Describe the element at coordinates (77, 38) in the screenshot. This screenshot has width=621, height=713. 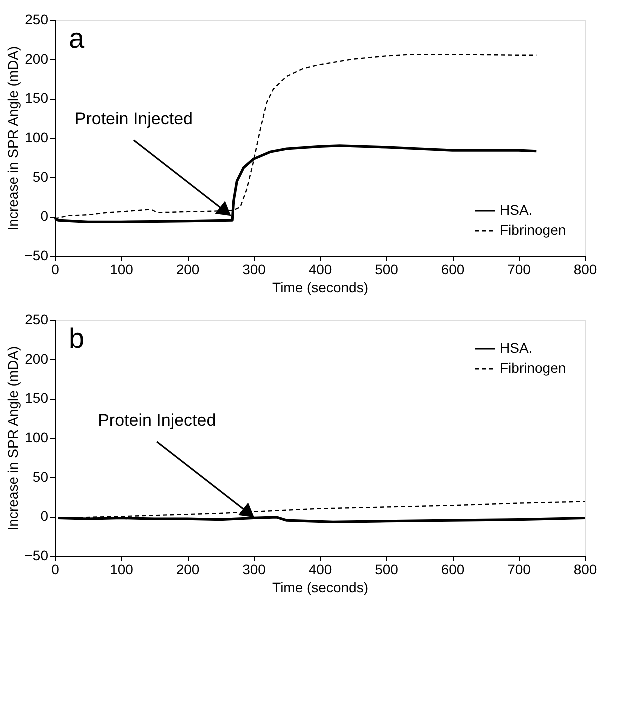
I see `annotation: a` at that location.